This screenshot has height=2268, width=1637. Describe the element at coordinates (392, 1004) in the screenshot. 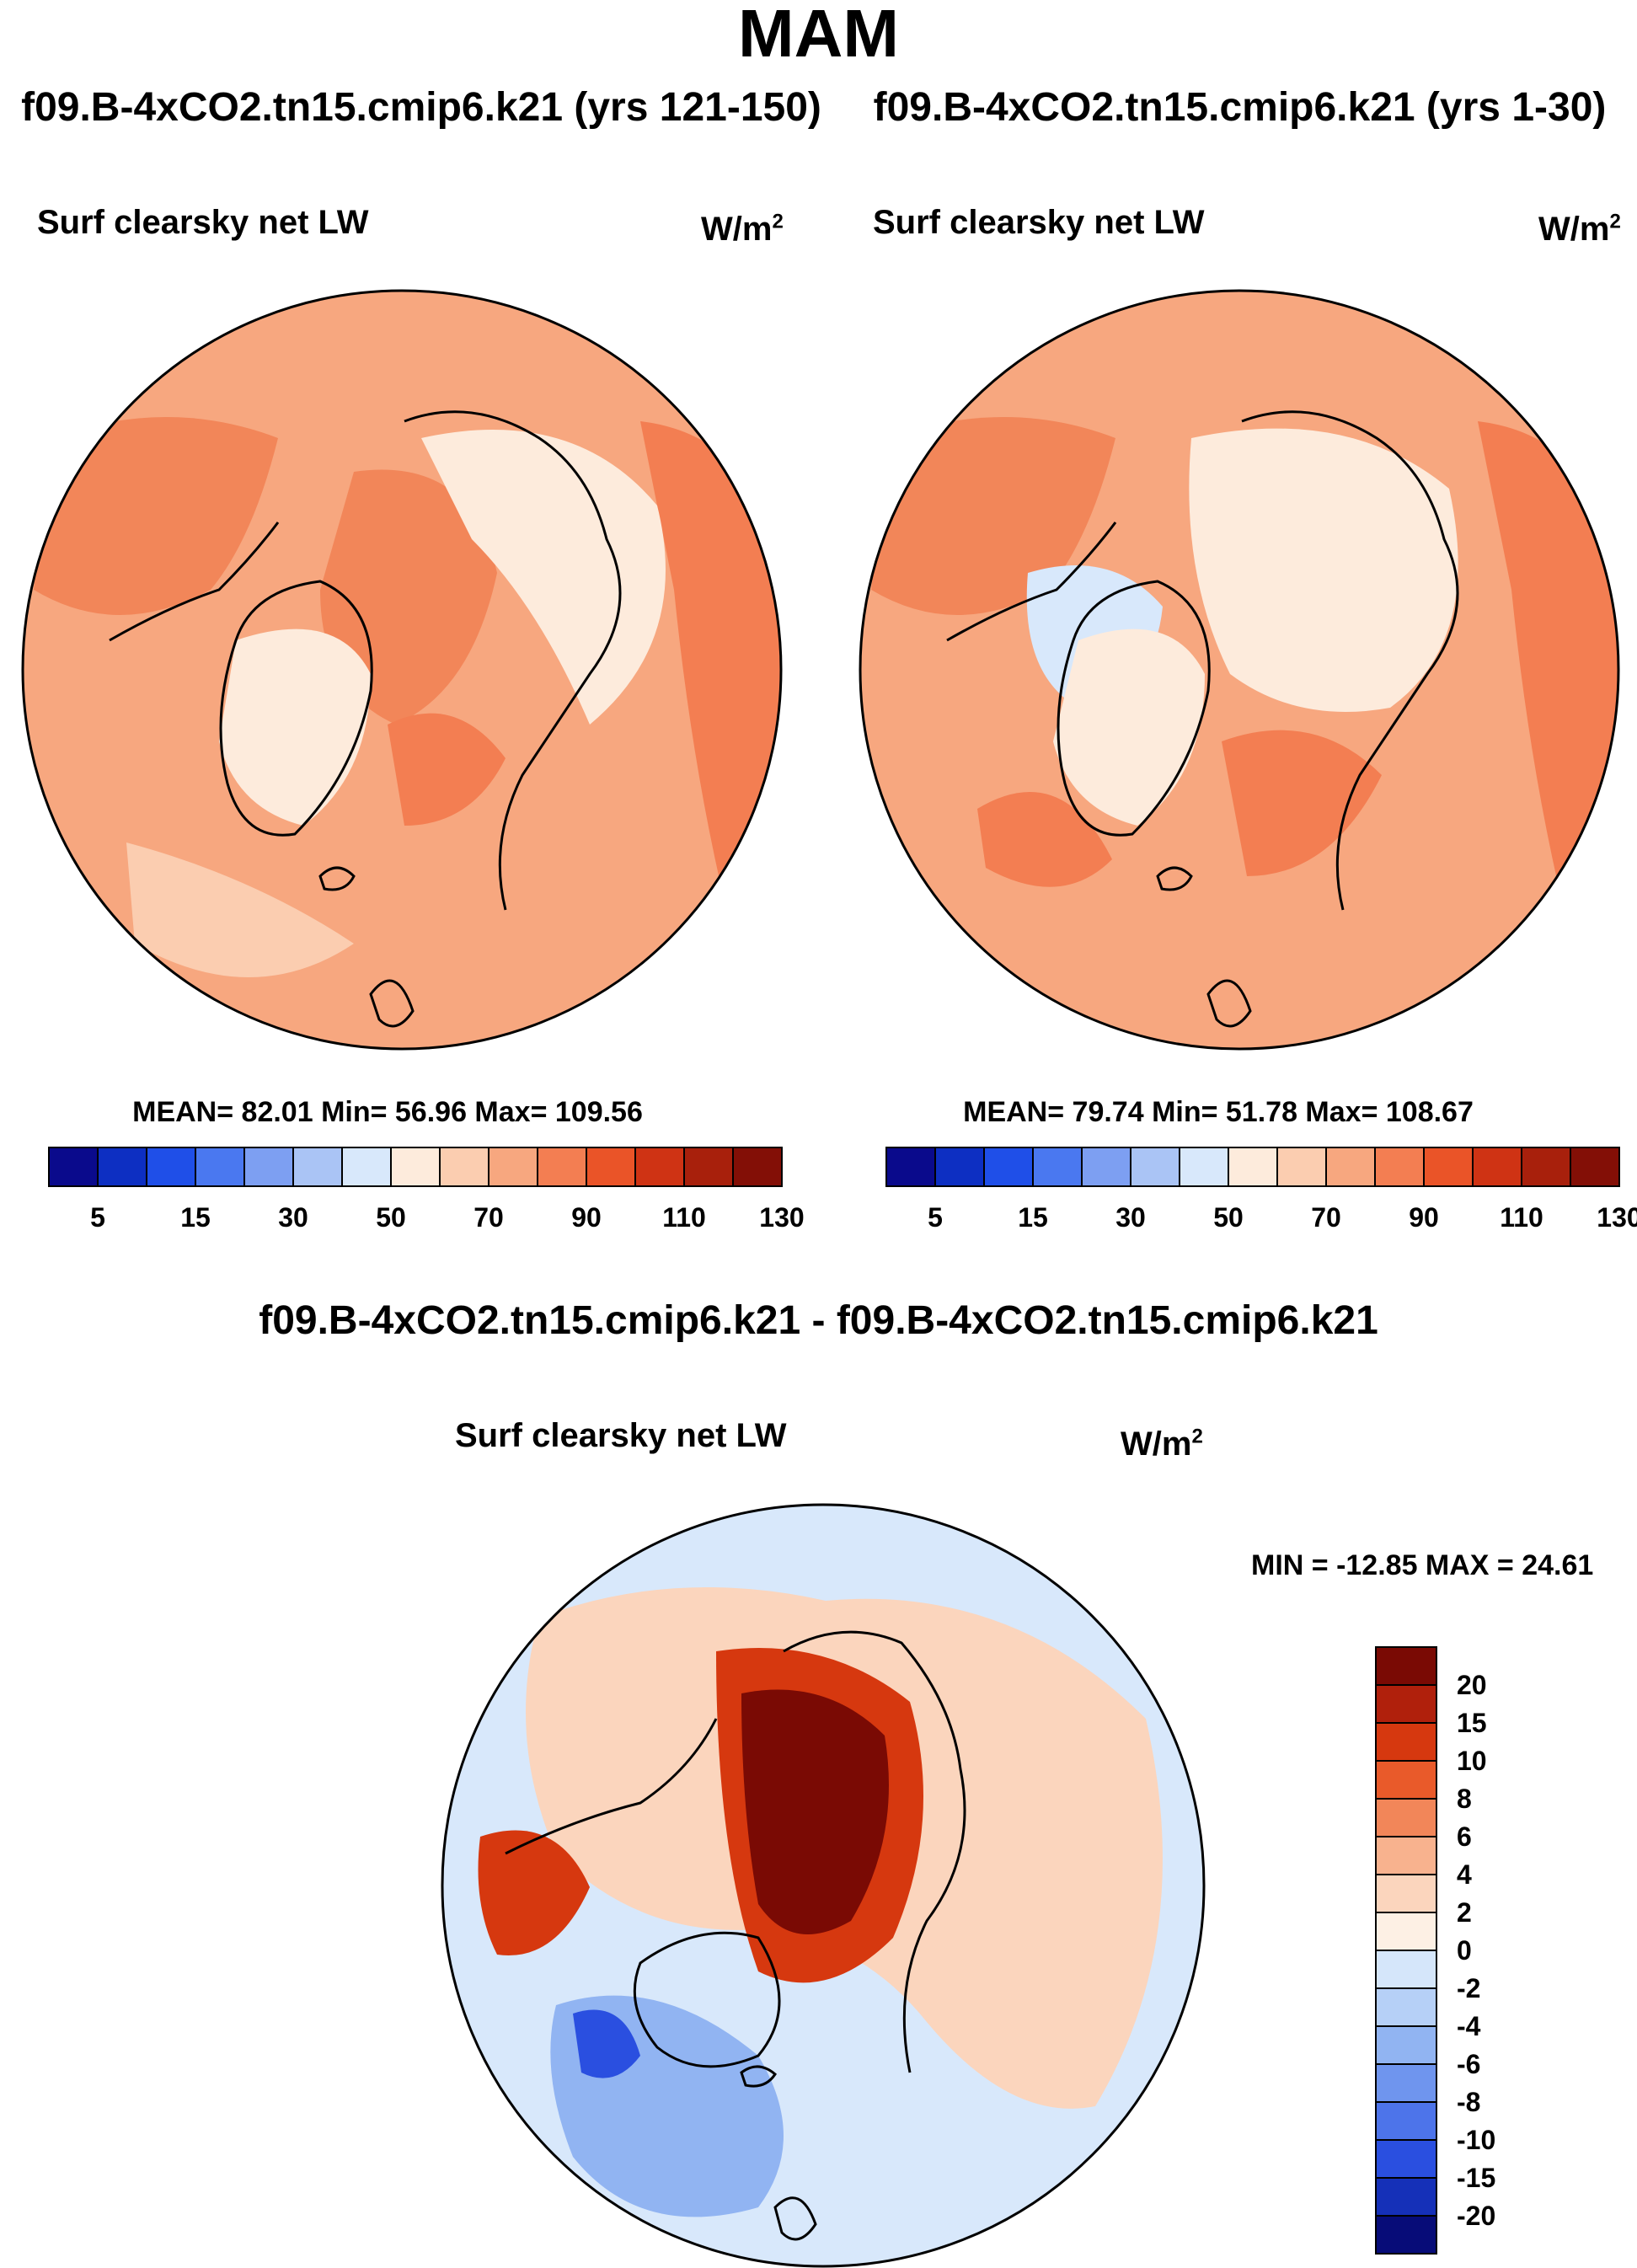

I see `map-1-coastline-britain` at that location.